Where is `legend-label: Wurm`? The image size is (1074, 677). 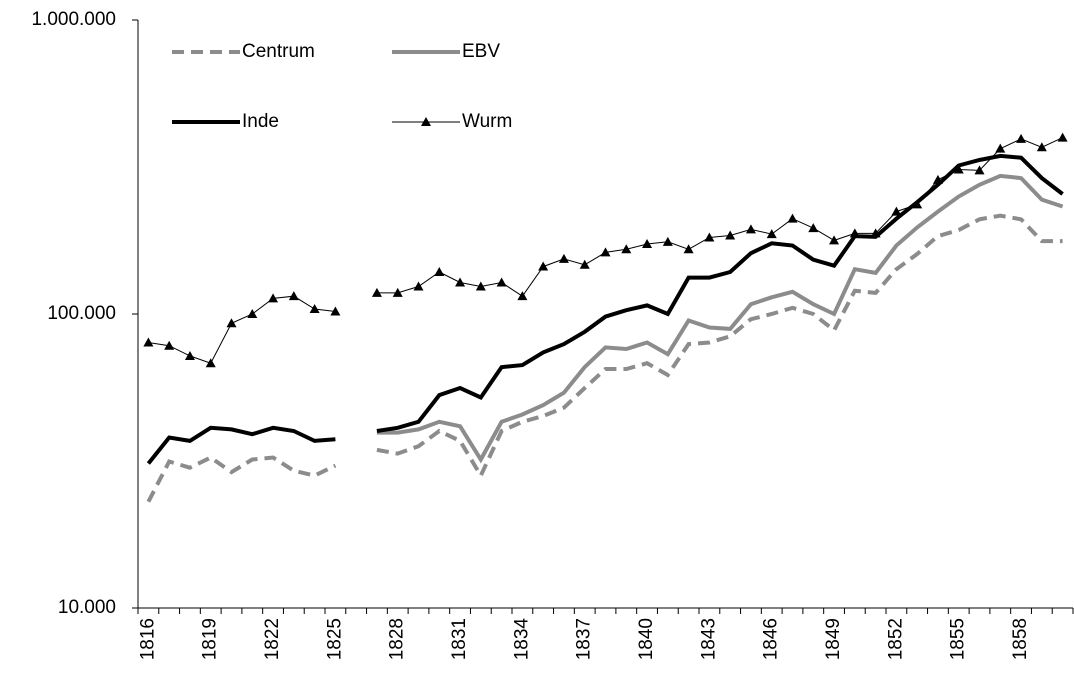 legend-label: Wurm is located at coordinates (487, 121).